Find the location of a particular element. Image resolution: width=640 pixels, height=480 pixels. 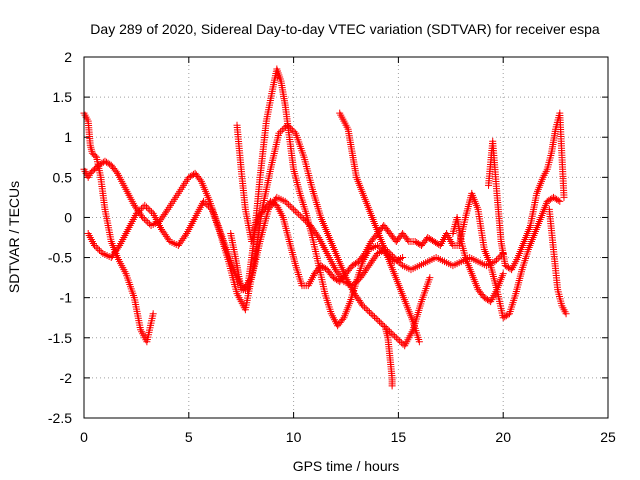

x-tick-label: 0 is located at coordinates (84, 437).